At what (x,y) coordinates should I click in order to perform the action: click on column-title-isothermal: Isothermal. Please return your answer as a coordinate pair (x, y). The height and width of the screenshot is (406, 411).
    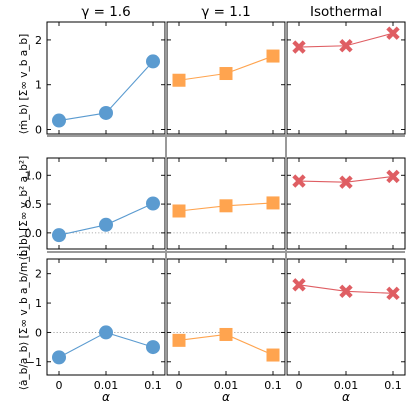
    Looking at the image, I should click on (346, 12).